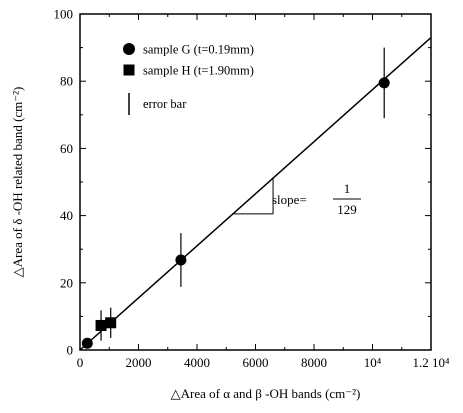  Describe the element at coordinates (80, 362) in the screenshot. I see `x-tick-label: 0` at that location.